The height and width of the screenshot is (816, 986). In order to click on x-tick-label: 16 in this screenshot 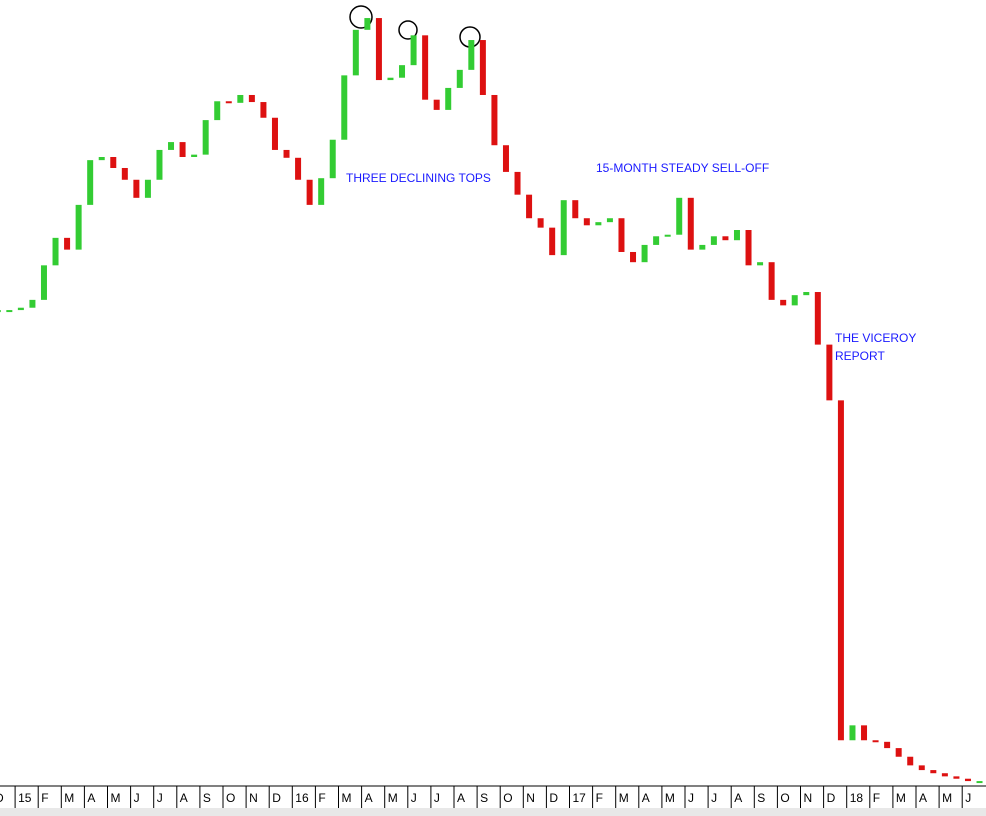, I will do `click(302, 798)`.